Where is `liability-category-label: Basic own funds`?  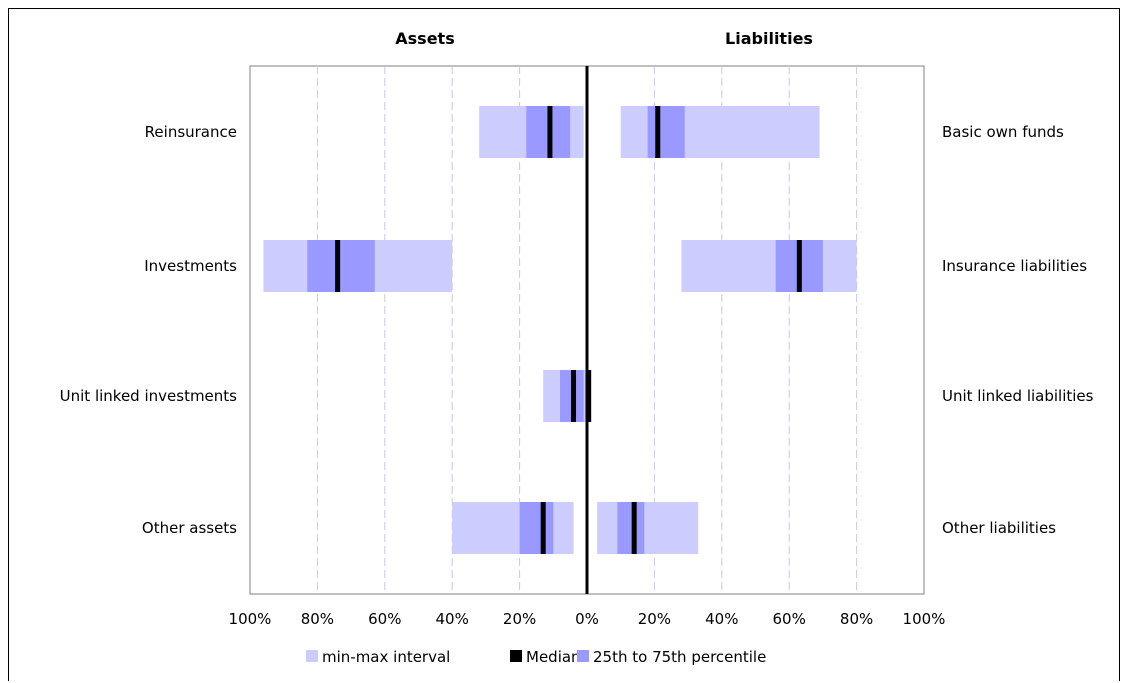
liability-category-label: Basic own funds is located at coordinates (1003, 132).